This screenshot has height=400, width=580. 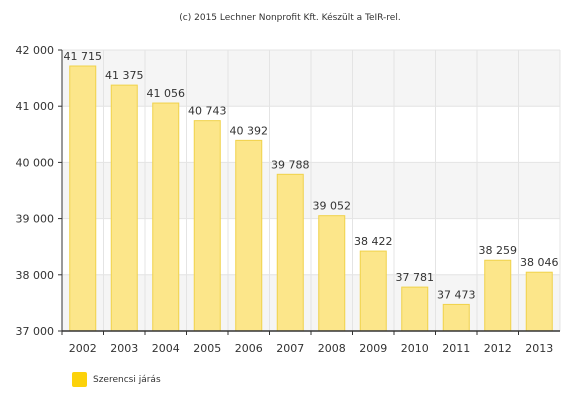 I want to click on data-label: 39 788, so click(x=290, y=164).